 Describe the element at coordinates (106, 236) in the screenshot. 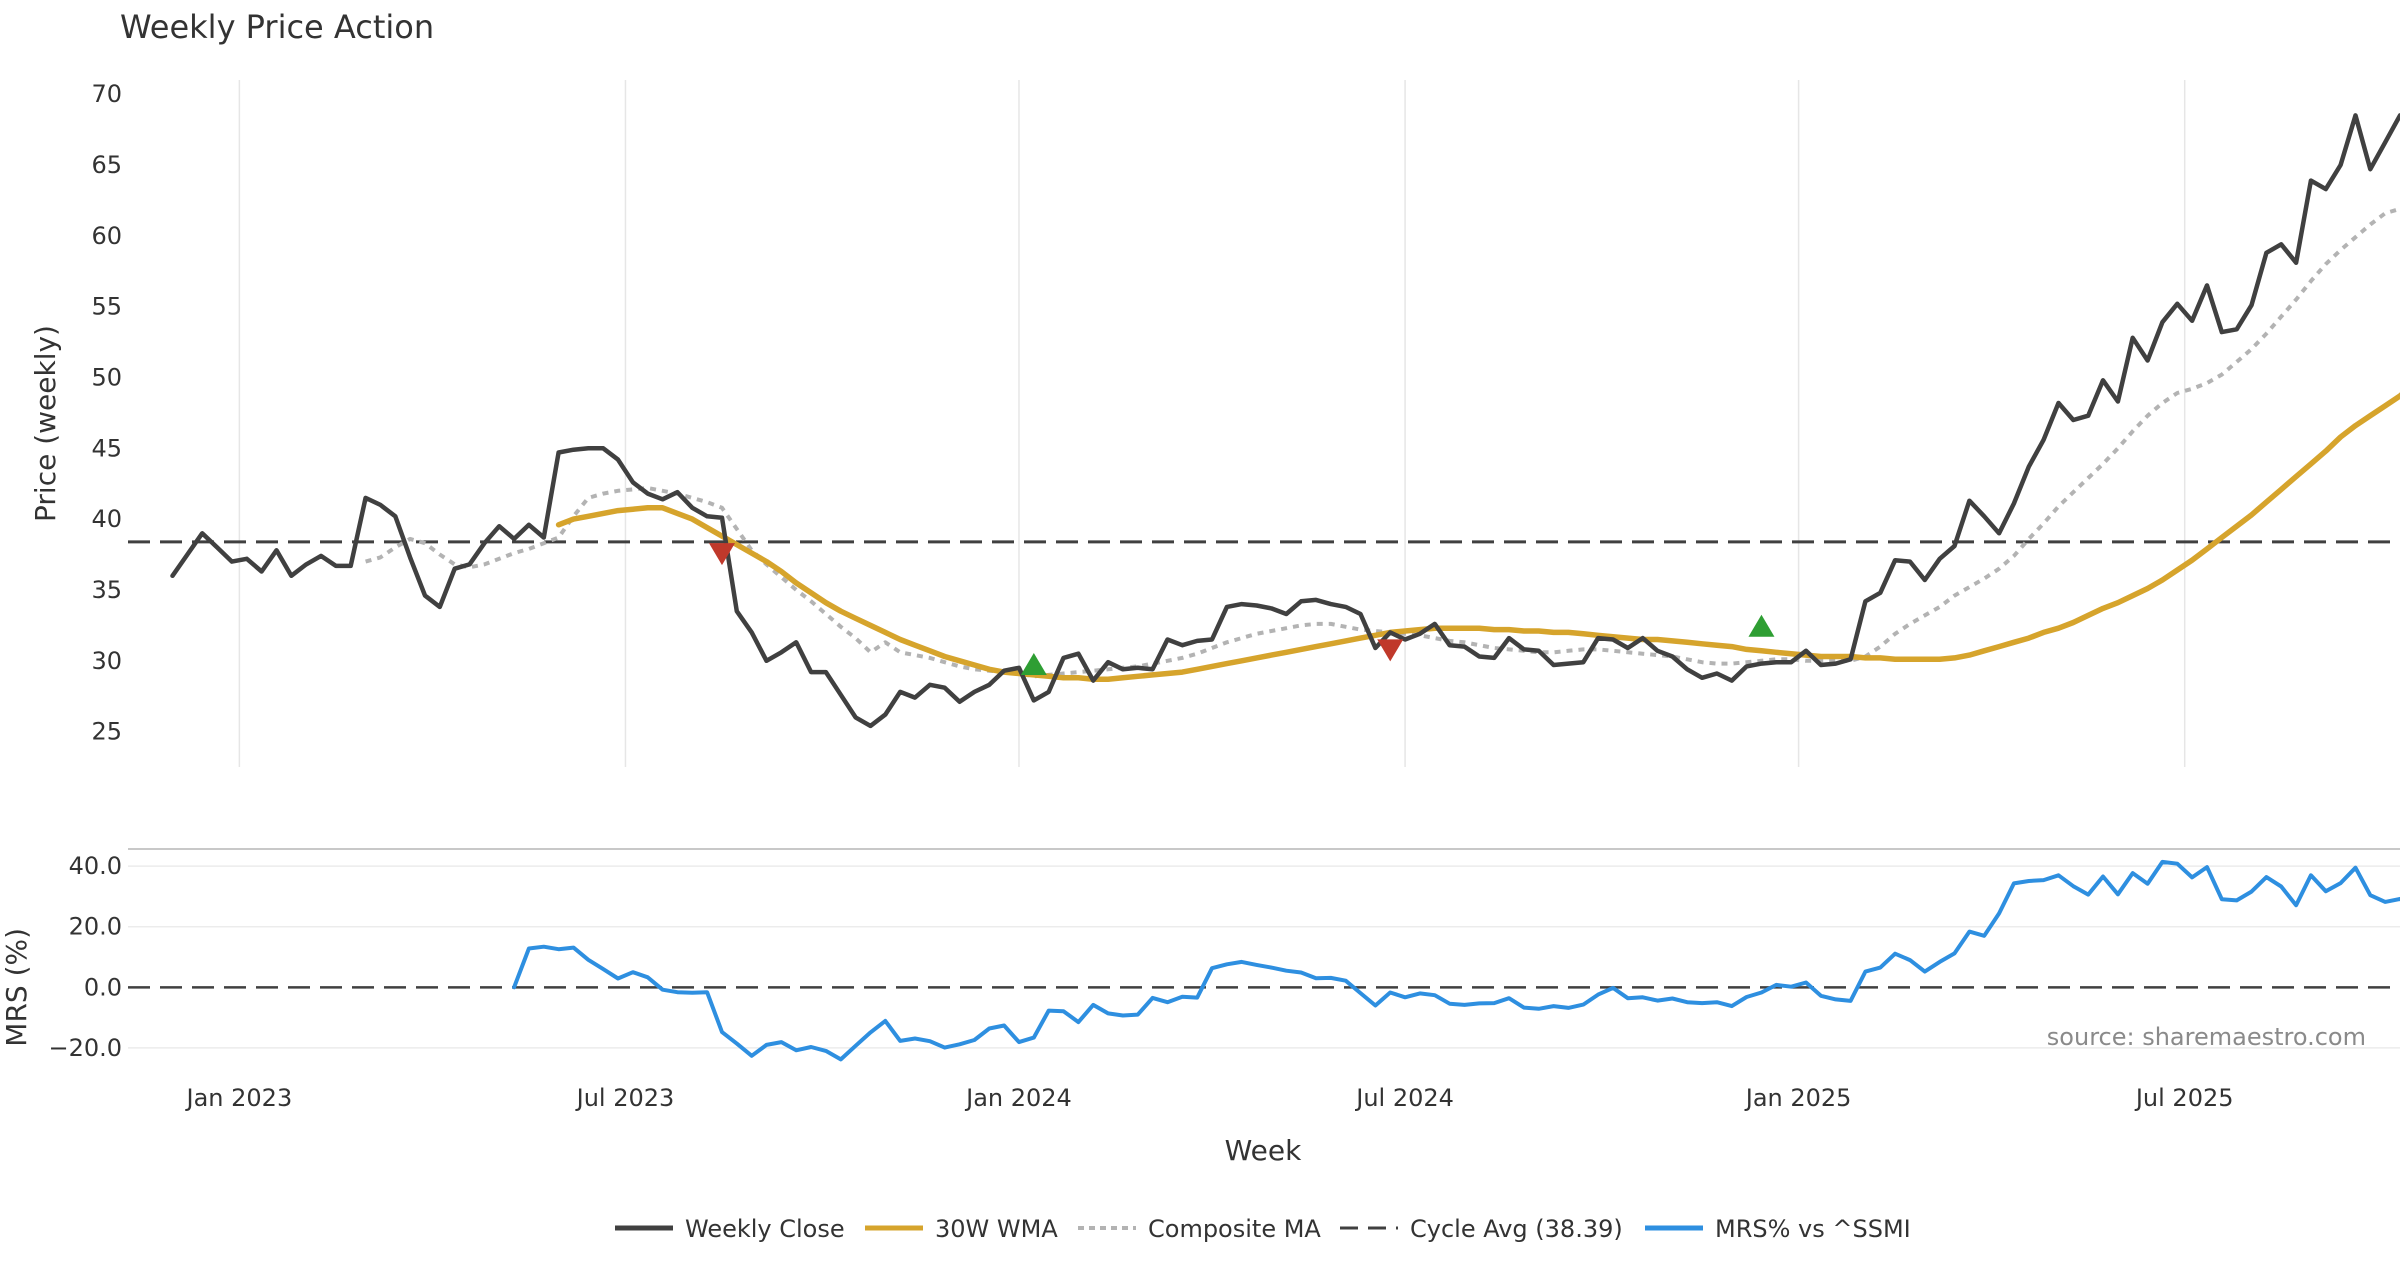

I see `price-y-tick-label: 60` at that location.